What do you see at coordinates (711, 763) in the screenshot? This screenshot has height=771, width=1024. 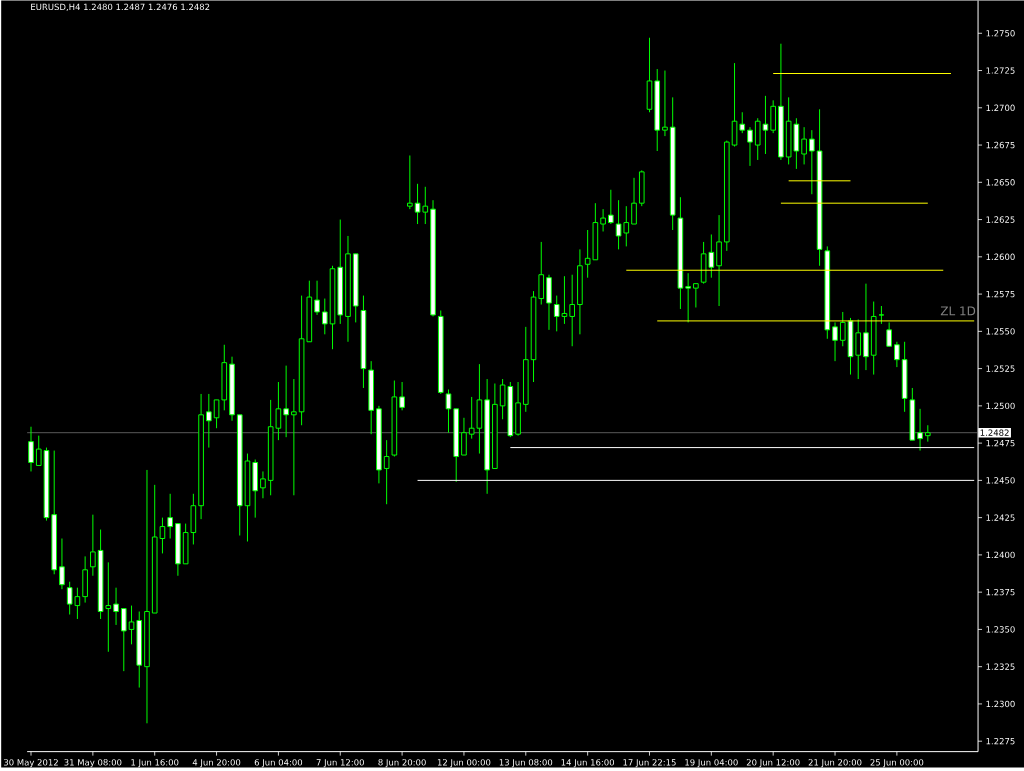 I see `x-tick-label: 19 Jun 04:00` at bounding box center [711, 763].